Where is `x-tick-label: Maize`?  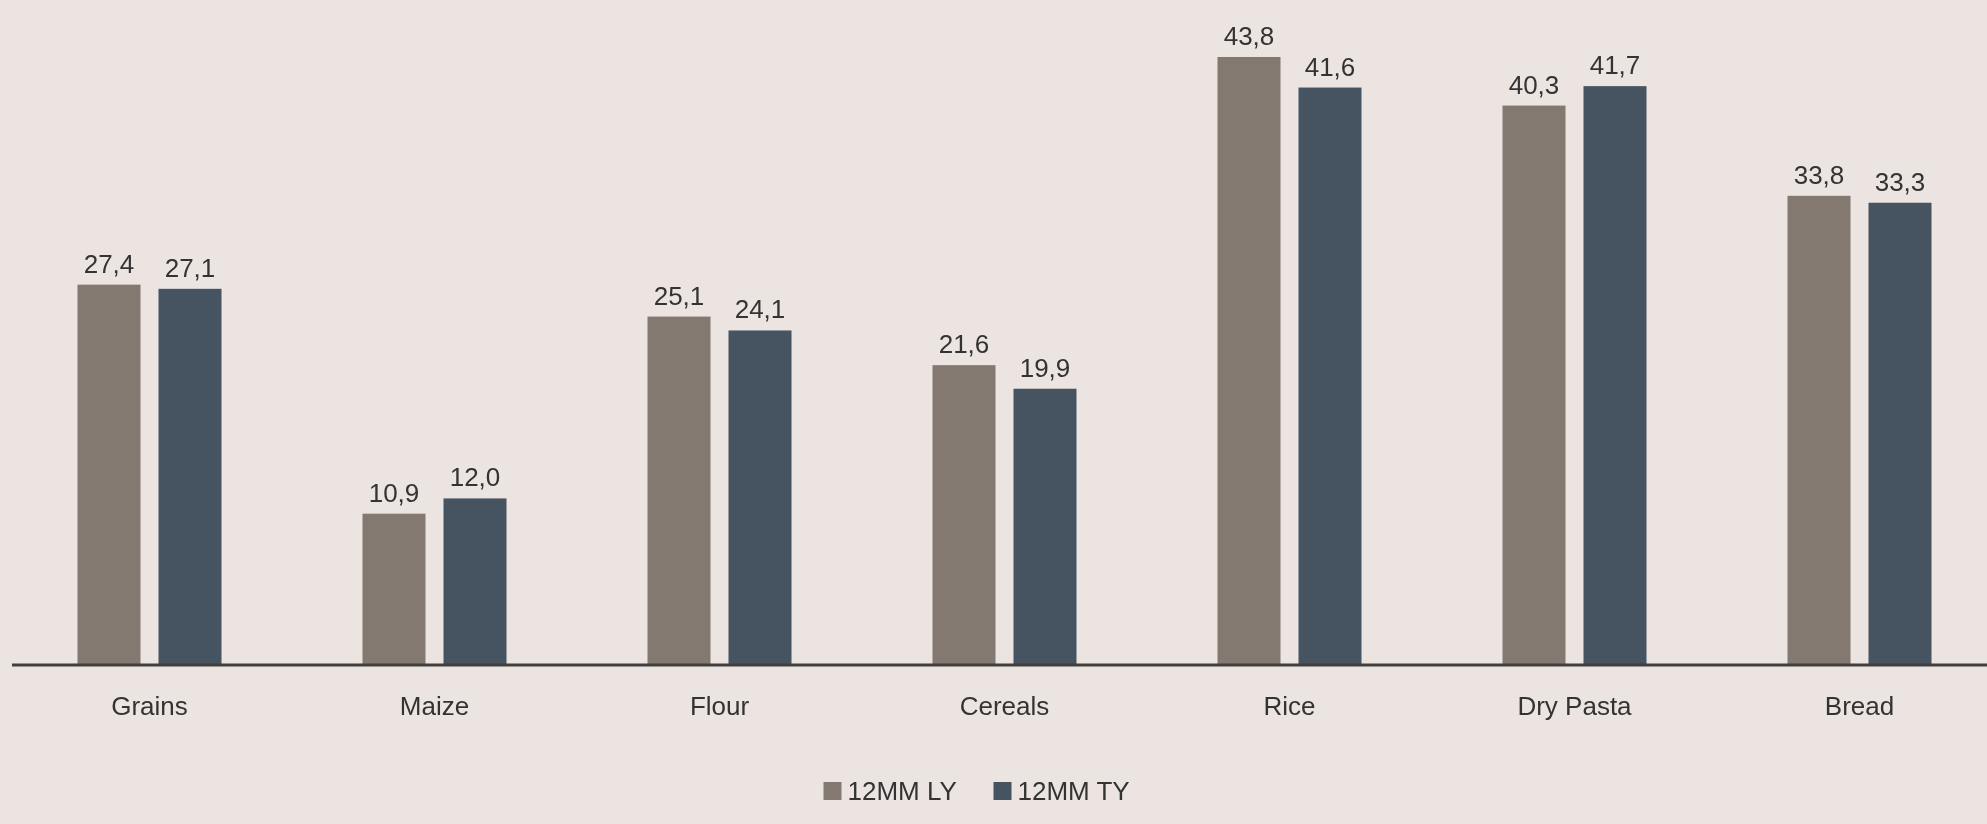 x-tick-label: Maize is located at coordinates (434, 706).